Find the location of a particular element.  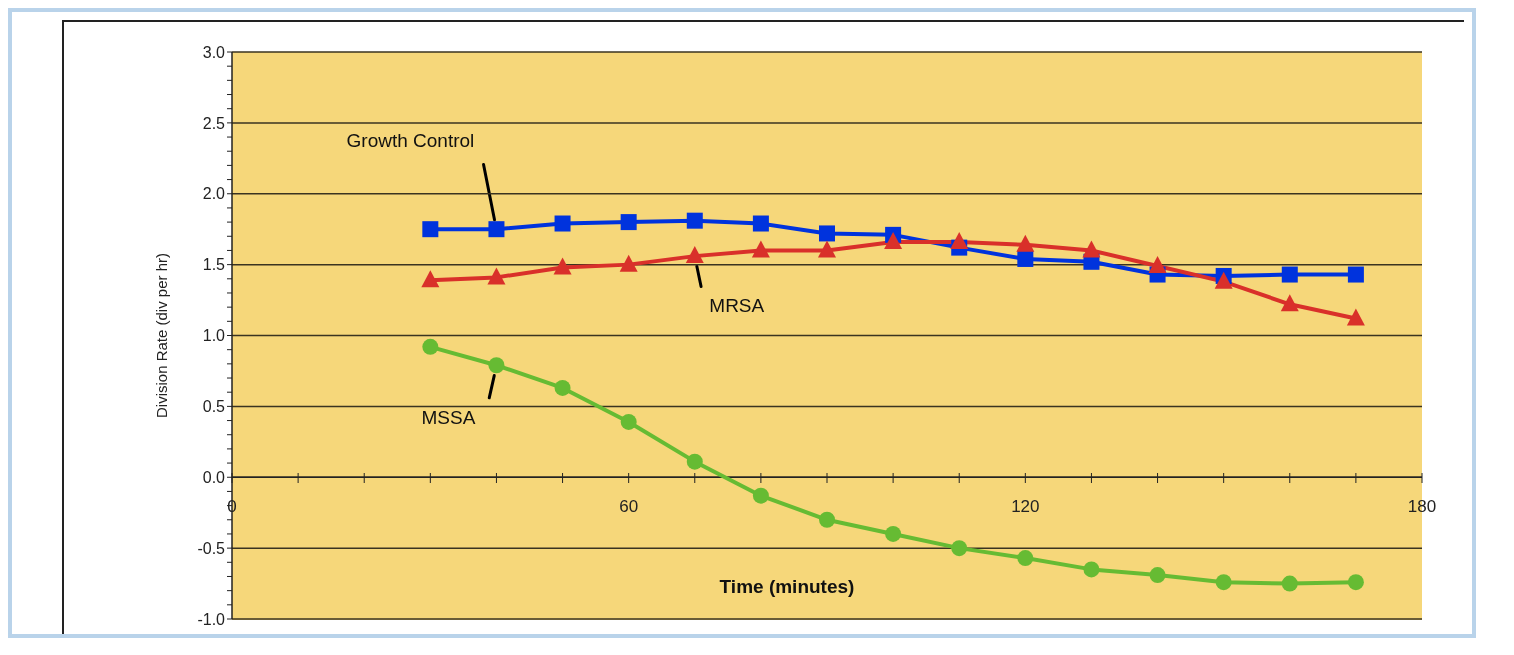

text: MSSA is located at coordinates (448, 417).